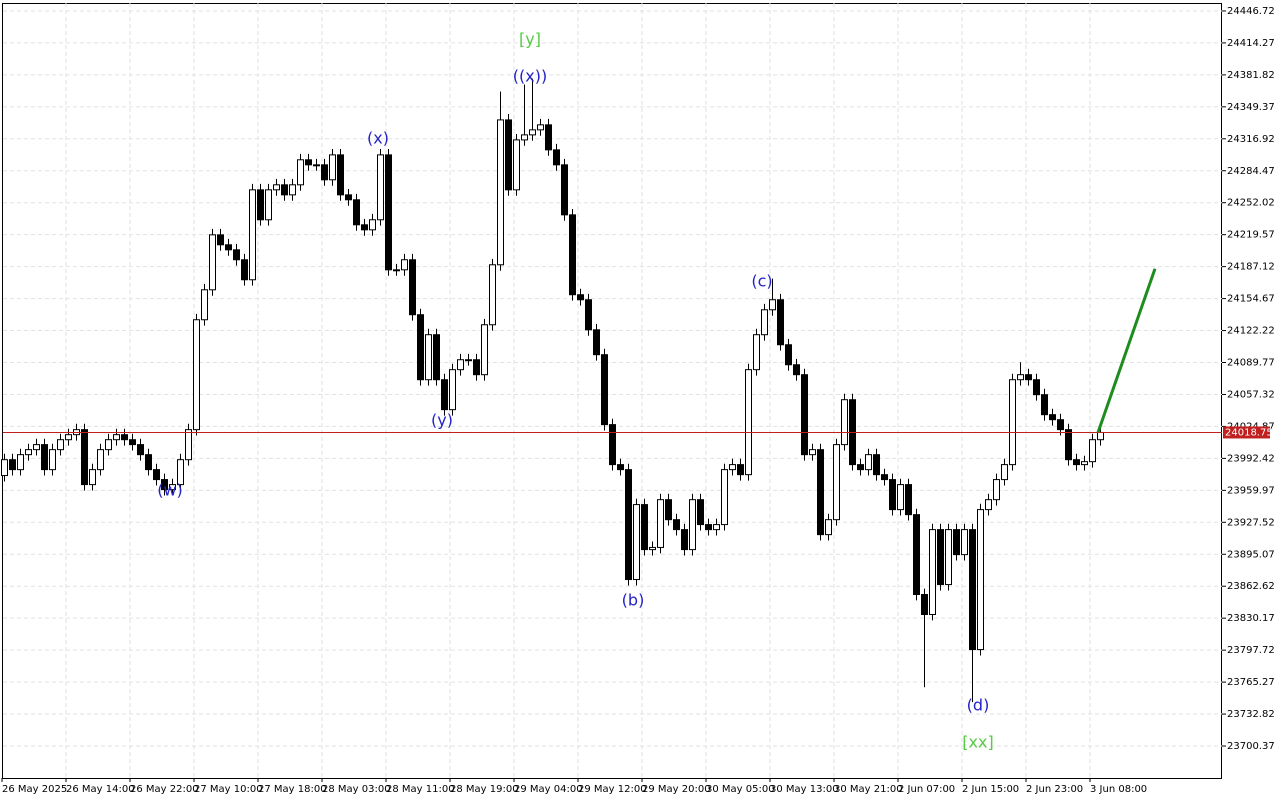  What do you see at coordinates (1251, 75) in the screenshot?
I see `y-tick-label: 24381.82` at bounding box center [1251, 75].